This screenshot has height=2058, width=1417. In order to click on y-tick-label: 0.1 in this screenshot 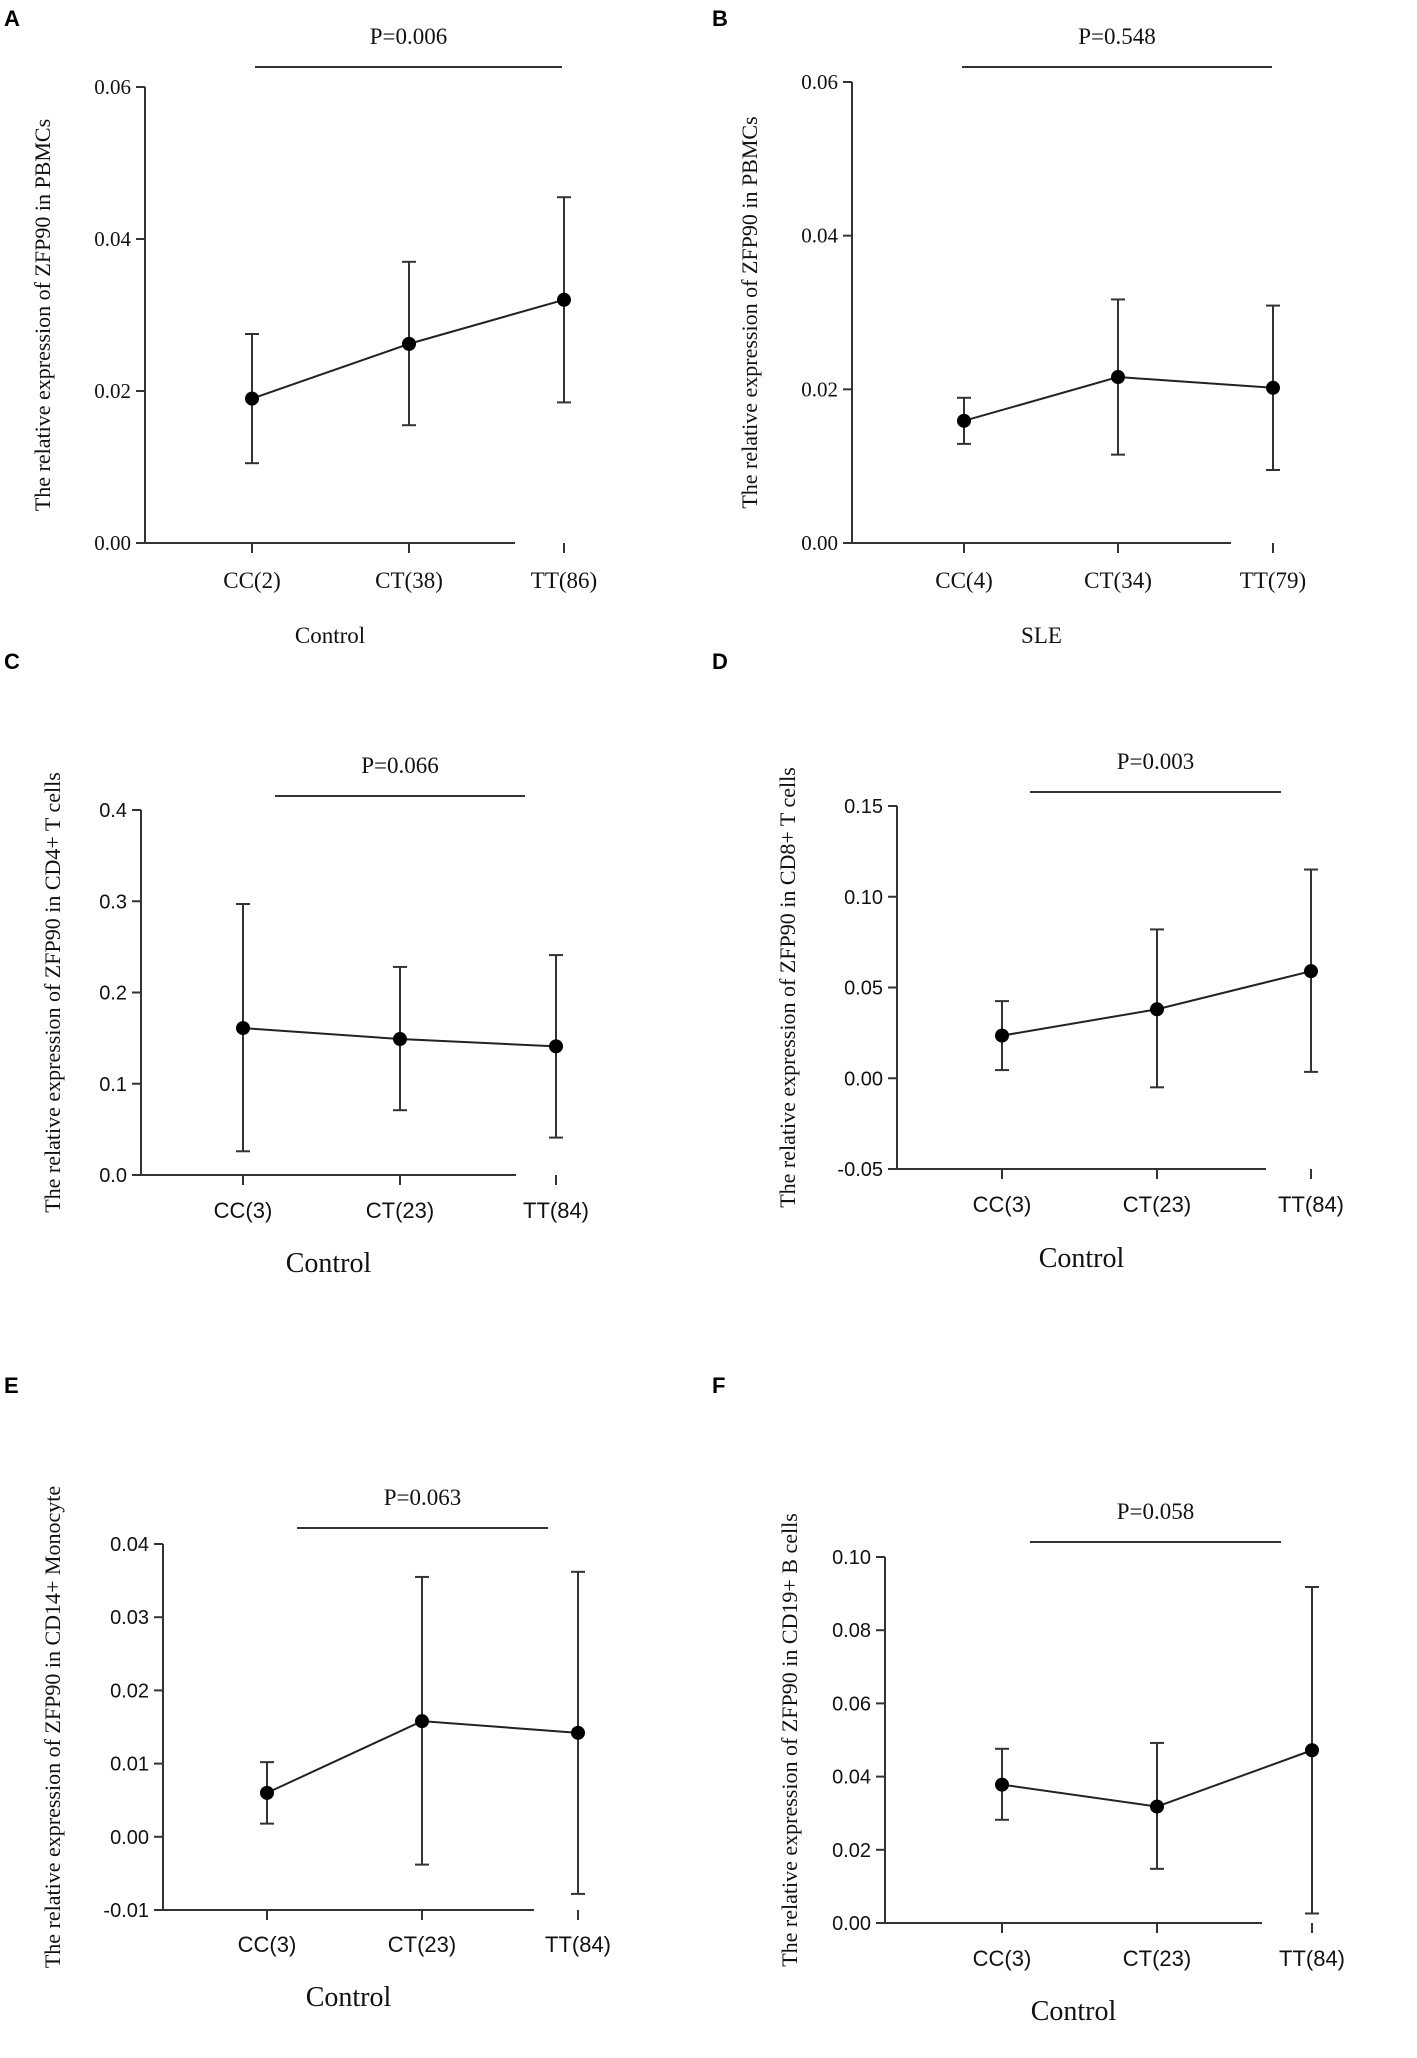, I will do `click(113, 1085)`.